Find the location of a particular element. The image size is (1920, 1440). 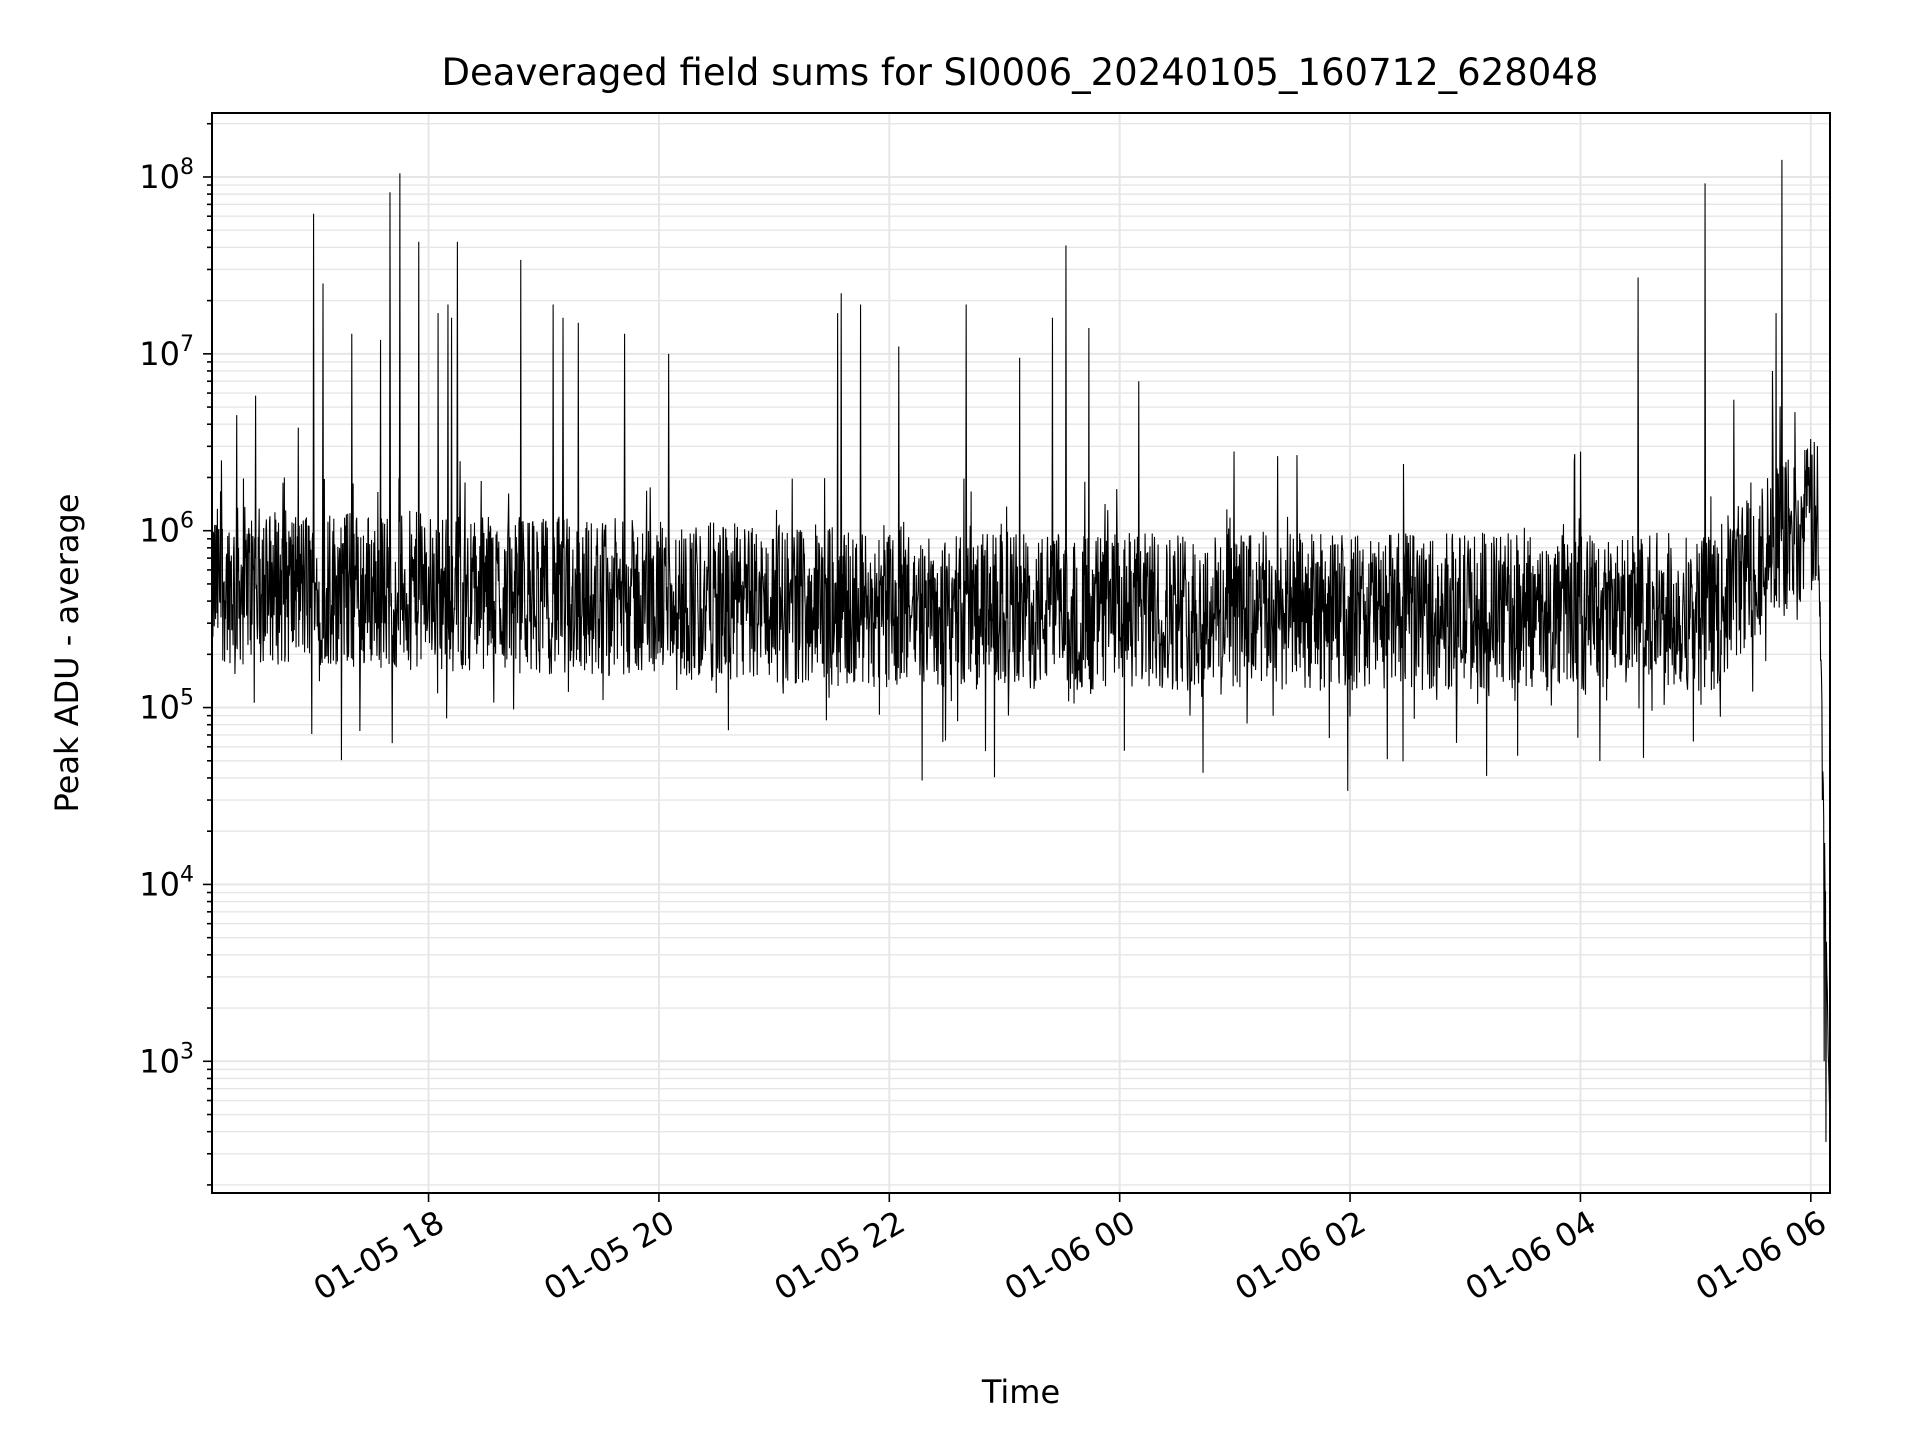

x-tick-label: 01-06 06 is located at coordinates (1761, 1255).